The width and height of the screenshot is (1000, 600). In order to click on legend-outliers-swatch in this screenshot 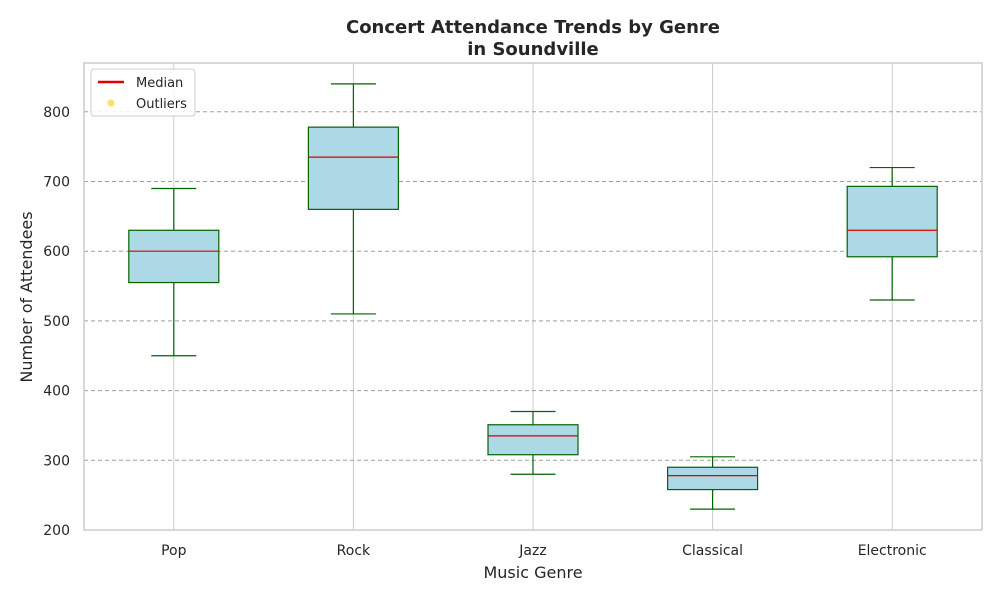, I will do `click(111, 103)`.